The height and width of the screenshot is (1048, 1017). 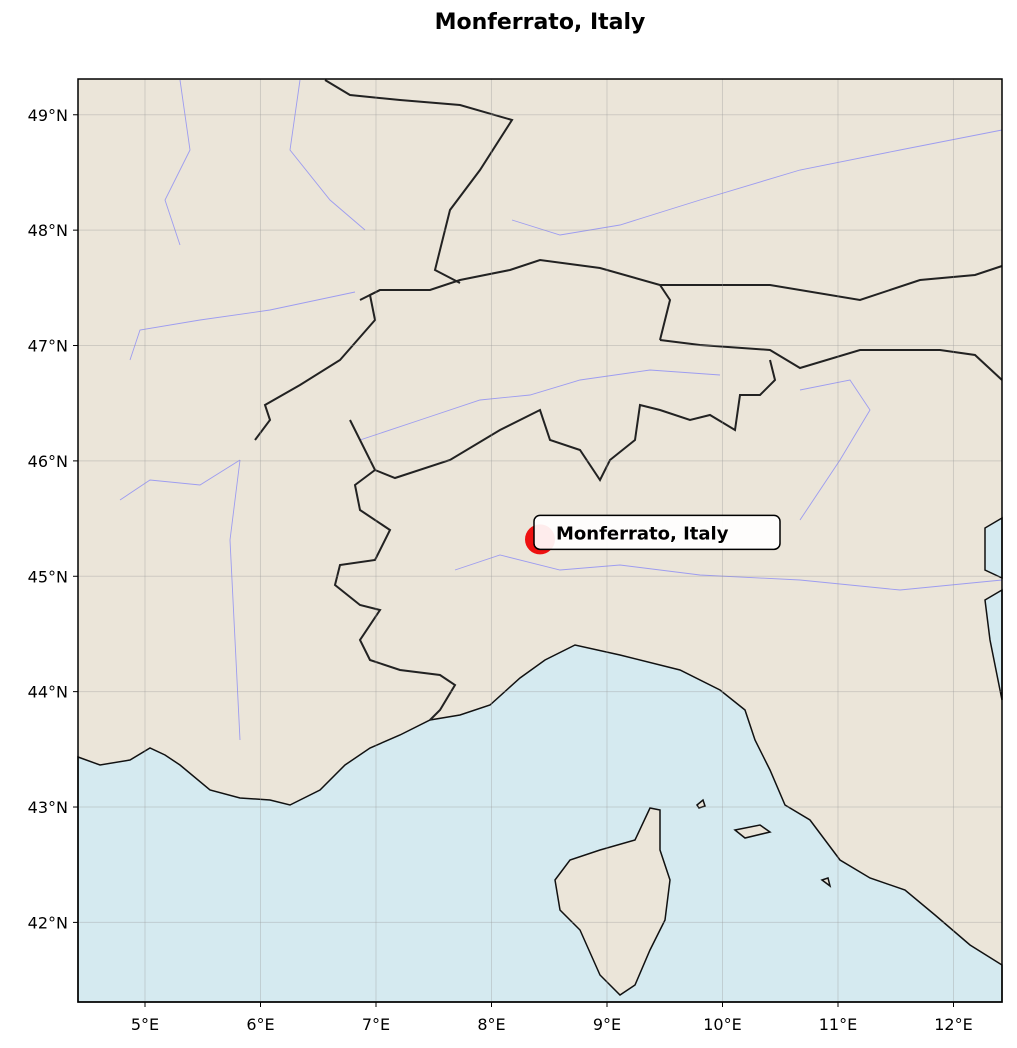 What do you see at coordinates (395, 595) in the screenshot?
I see `france-italy-border` at bounding box center [395, 595].